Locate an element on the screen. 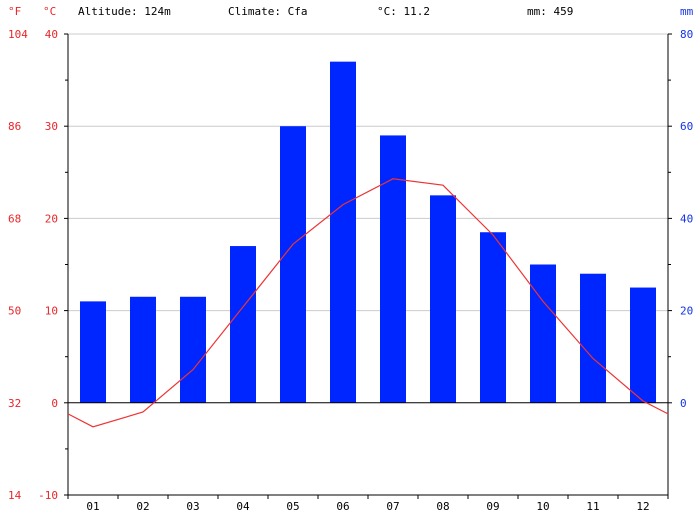  precipitation-tick-label: 40 is located at coordinates (686, 218).